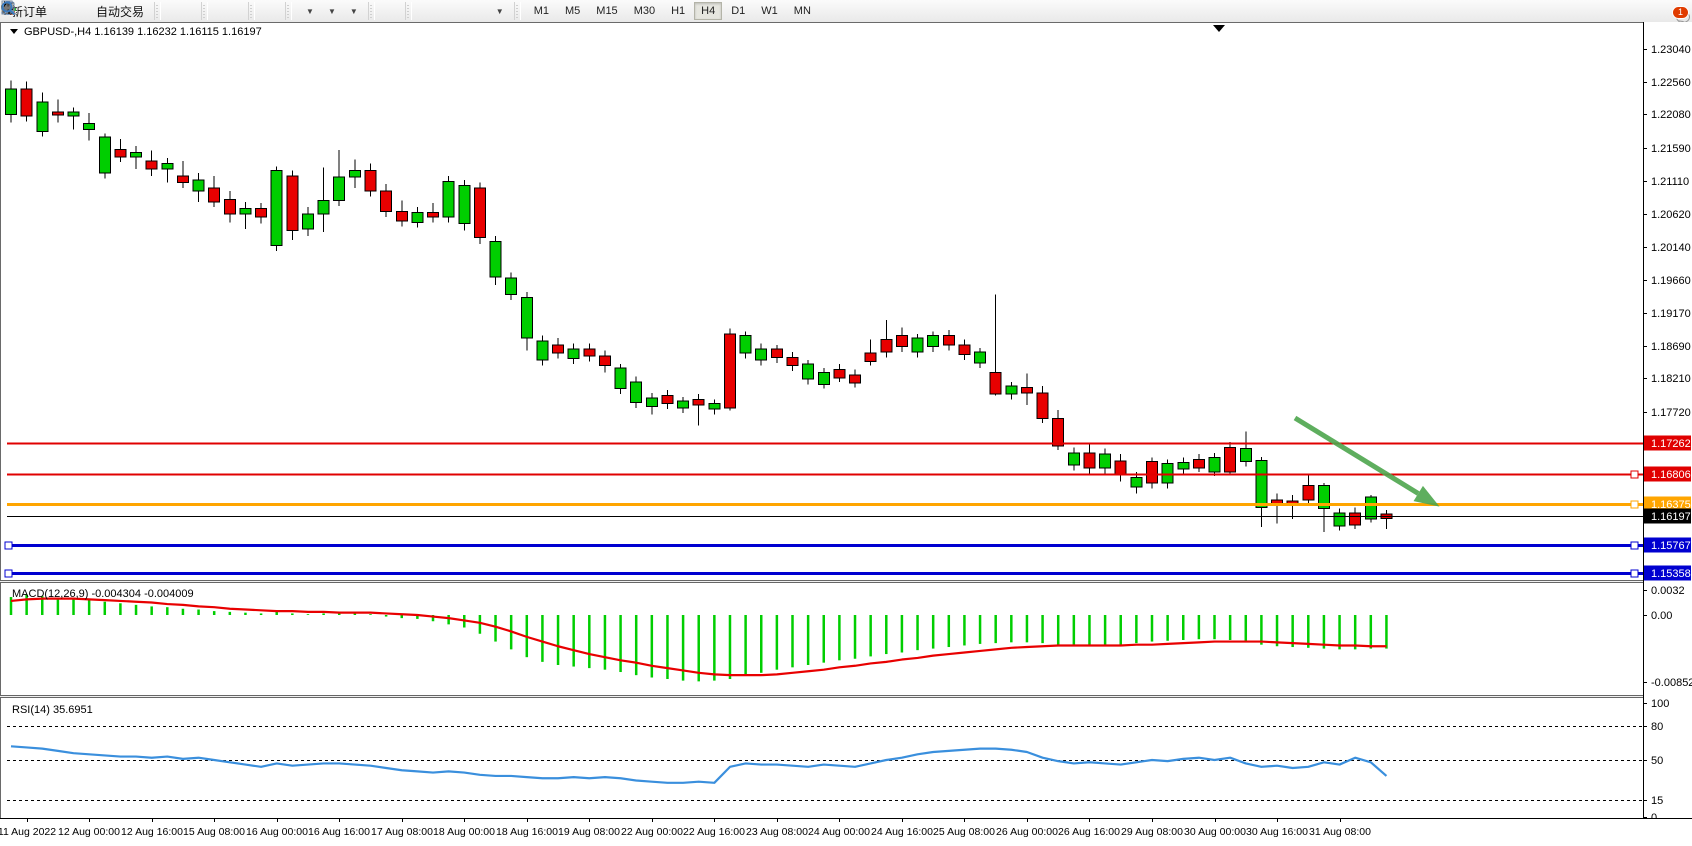 The height and width of the screenshot is (846, 1692). What do you see at coordinates (1219, 28) in the screenshot?
I see `chart-shift-marker` at bounding box center [1219, 28].